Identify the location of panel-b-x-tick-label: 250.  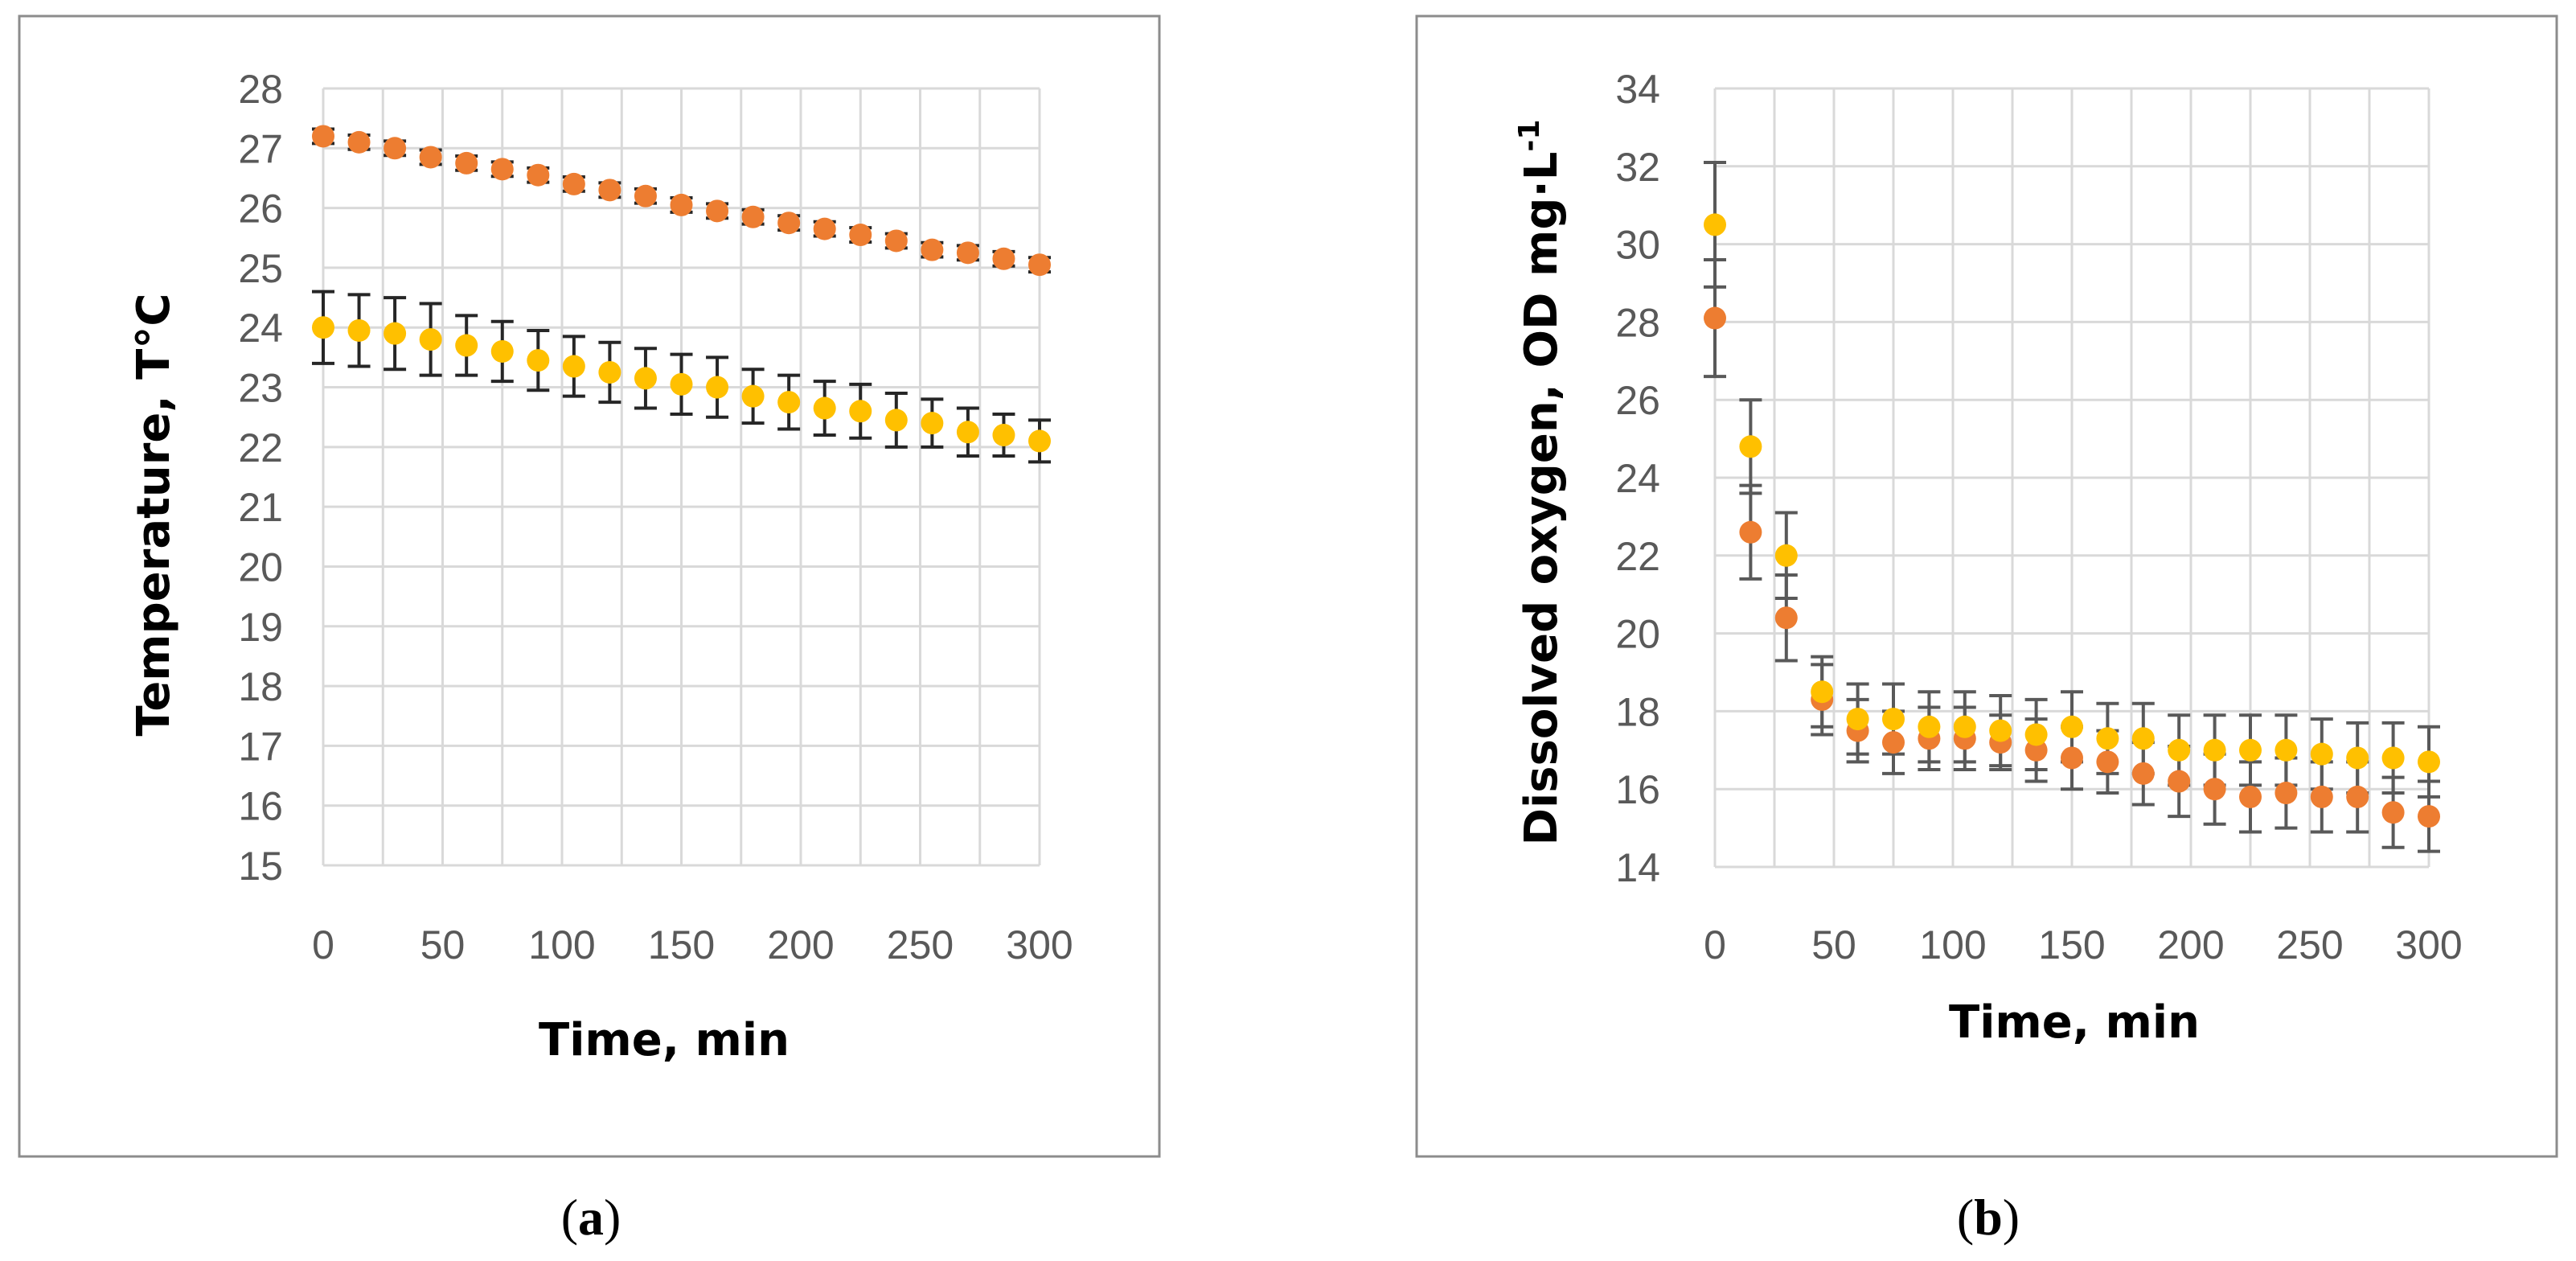
(2309, 944).